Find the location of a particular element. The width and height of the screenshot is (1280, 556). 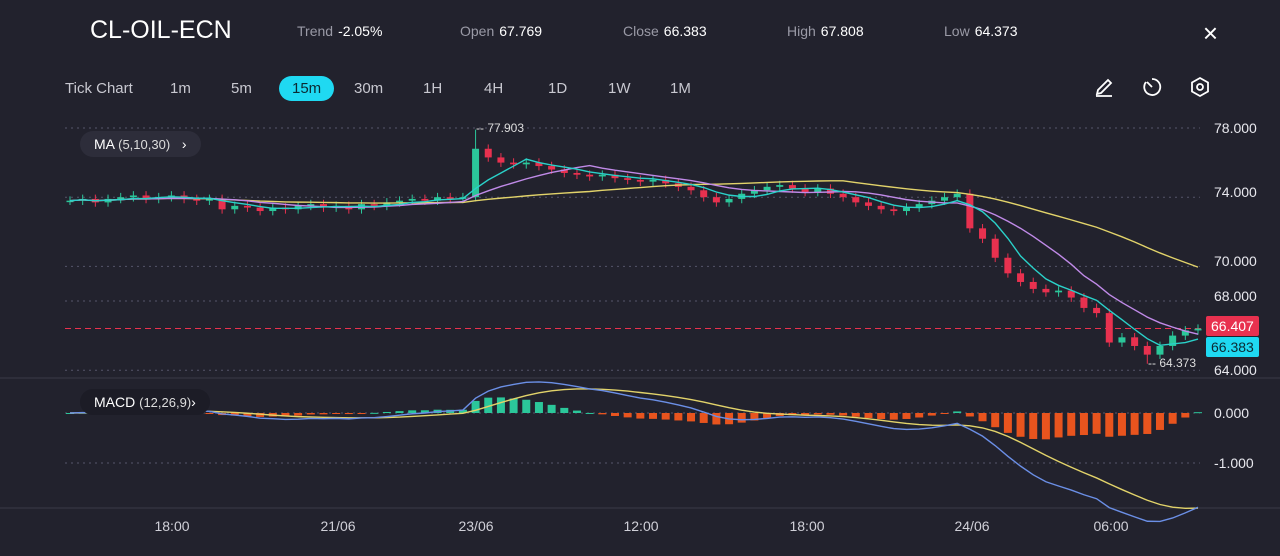

tab-1m-month: 1M is located at coordinates (680, 88).